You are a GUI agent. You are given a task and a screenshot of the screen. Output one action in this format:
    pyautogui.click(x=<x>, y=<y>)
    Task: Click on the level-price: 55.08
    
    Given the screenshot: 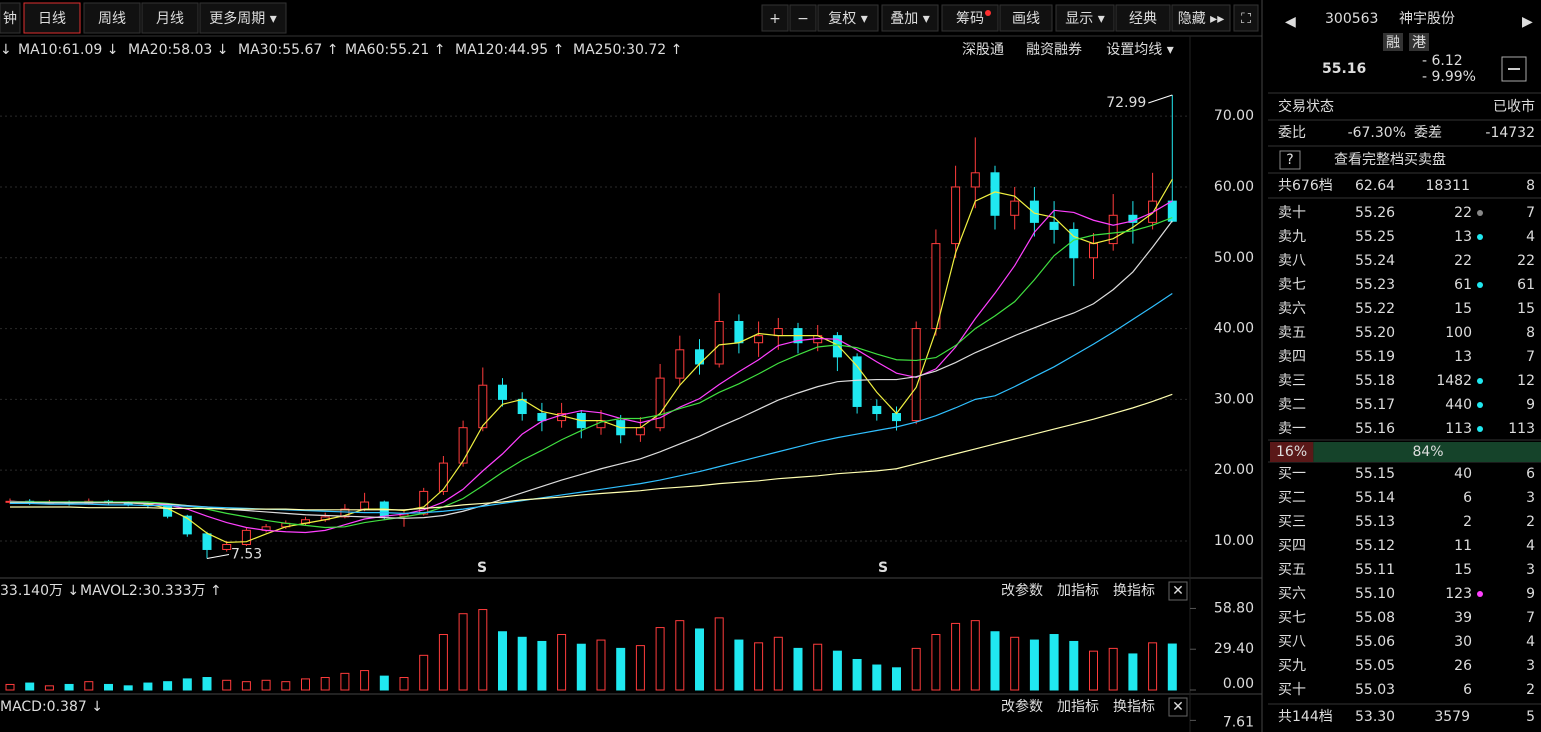 What is the action you would take?
    pyautogui.click(x=1375, y=618)
    